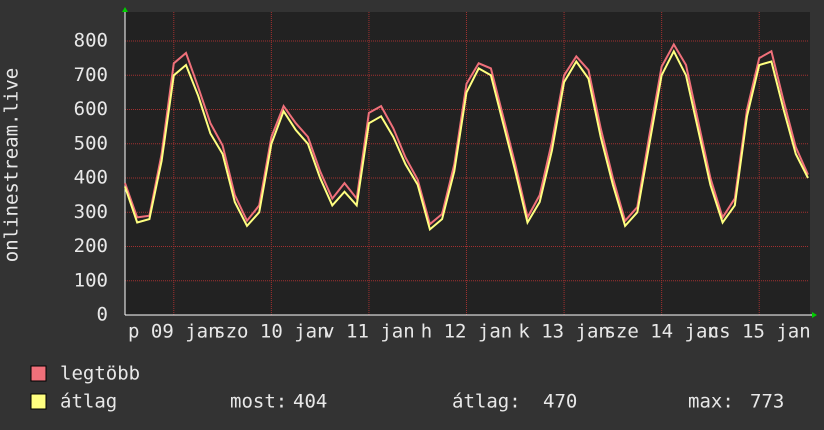 This screenshot has height=430, width=824. Describe the element at coordinates (91, 109) in the screenshot. I see `y-tick-label: 600` at that location.